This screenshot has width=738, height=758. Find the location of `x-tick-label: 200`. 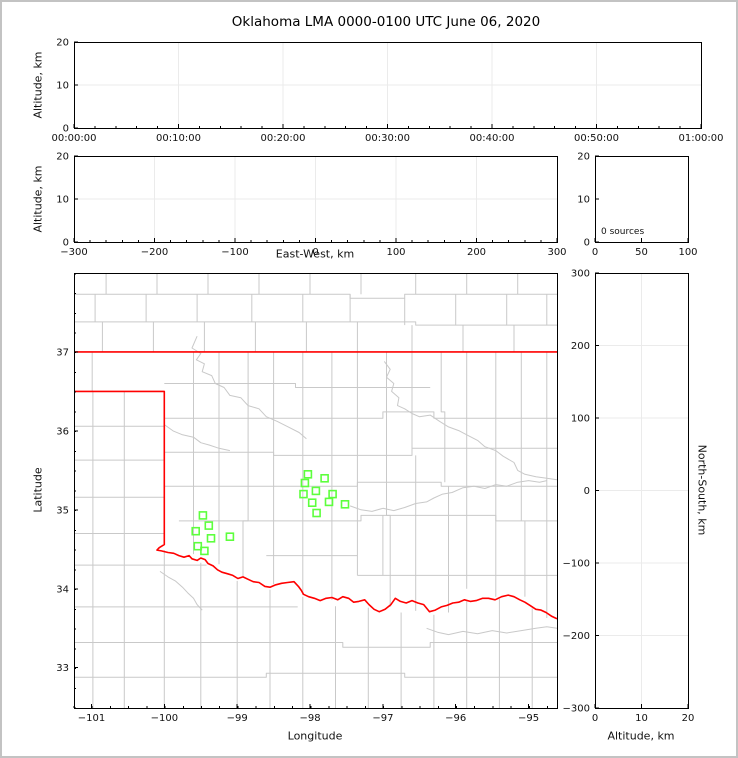

x-tick-label: 200 is located at coordinates (476, 252).